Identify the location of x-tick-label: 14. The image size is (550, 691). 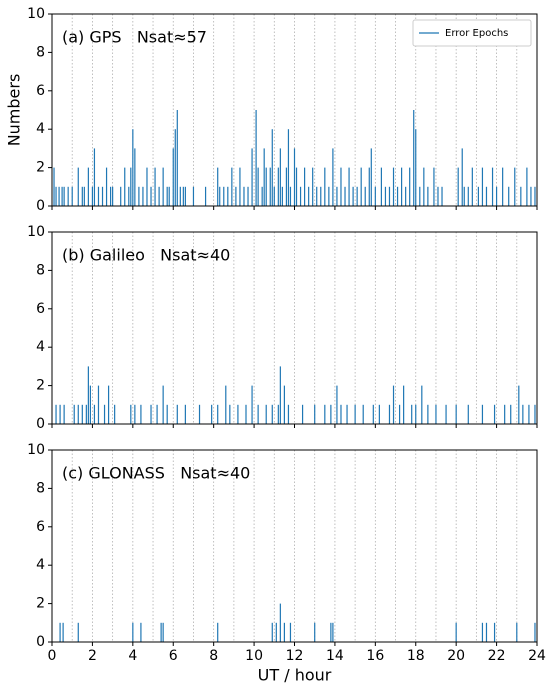
(335, 656).